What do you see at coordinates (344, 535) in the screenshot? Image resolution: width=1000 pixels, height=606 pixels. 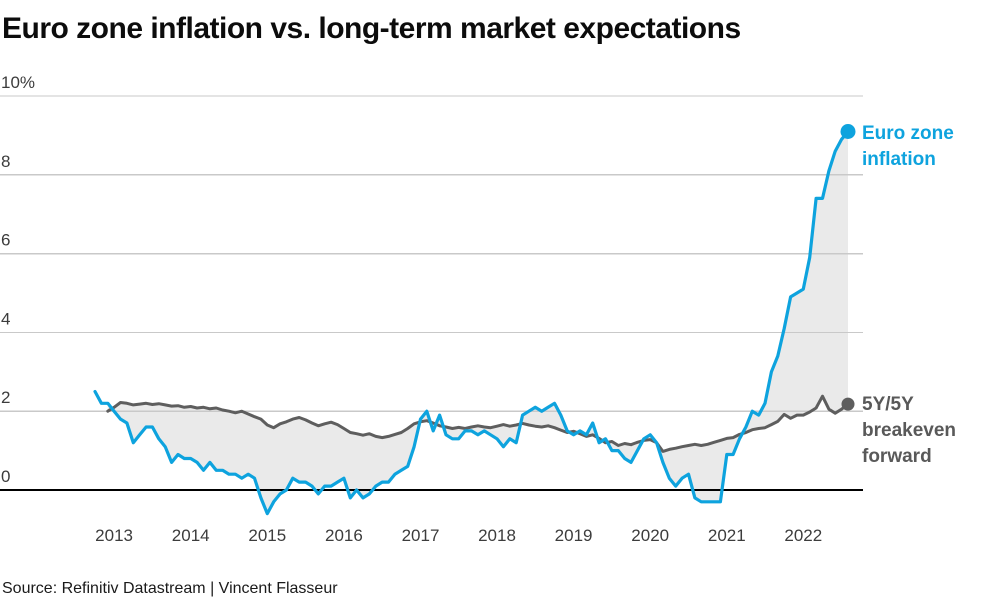 I see `x-tick-label: 2016` at bounding box center [344, 535].